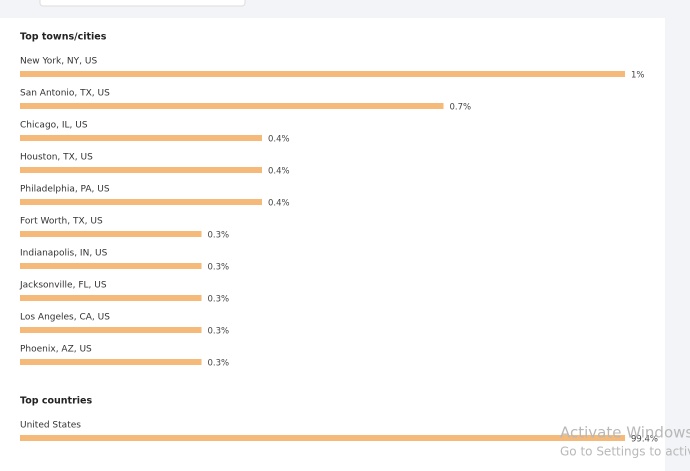 The image size is (690, 471). I want to click on row-label: Fort Worth, TX, US, so click(61, 222).